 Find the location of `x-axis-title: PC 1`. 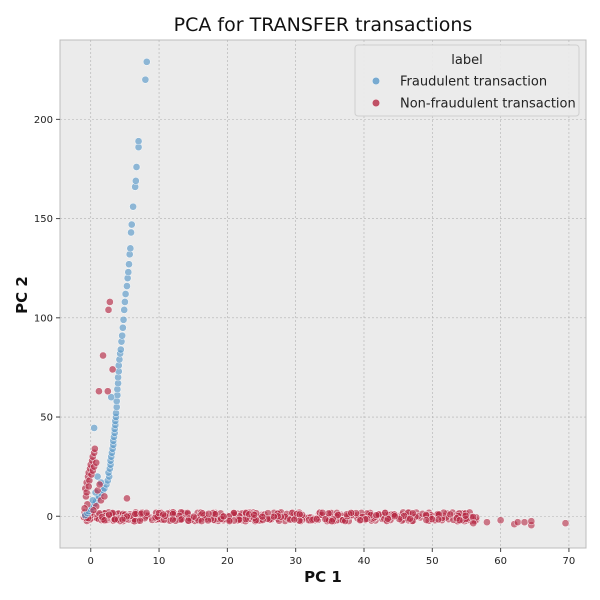

x-axis-title: PC 1 is located at coordinates (323, 577).